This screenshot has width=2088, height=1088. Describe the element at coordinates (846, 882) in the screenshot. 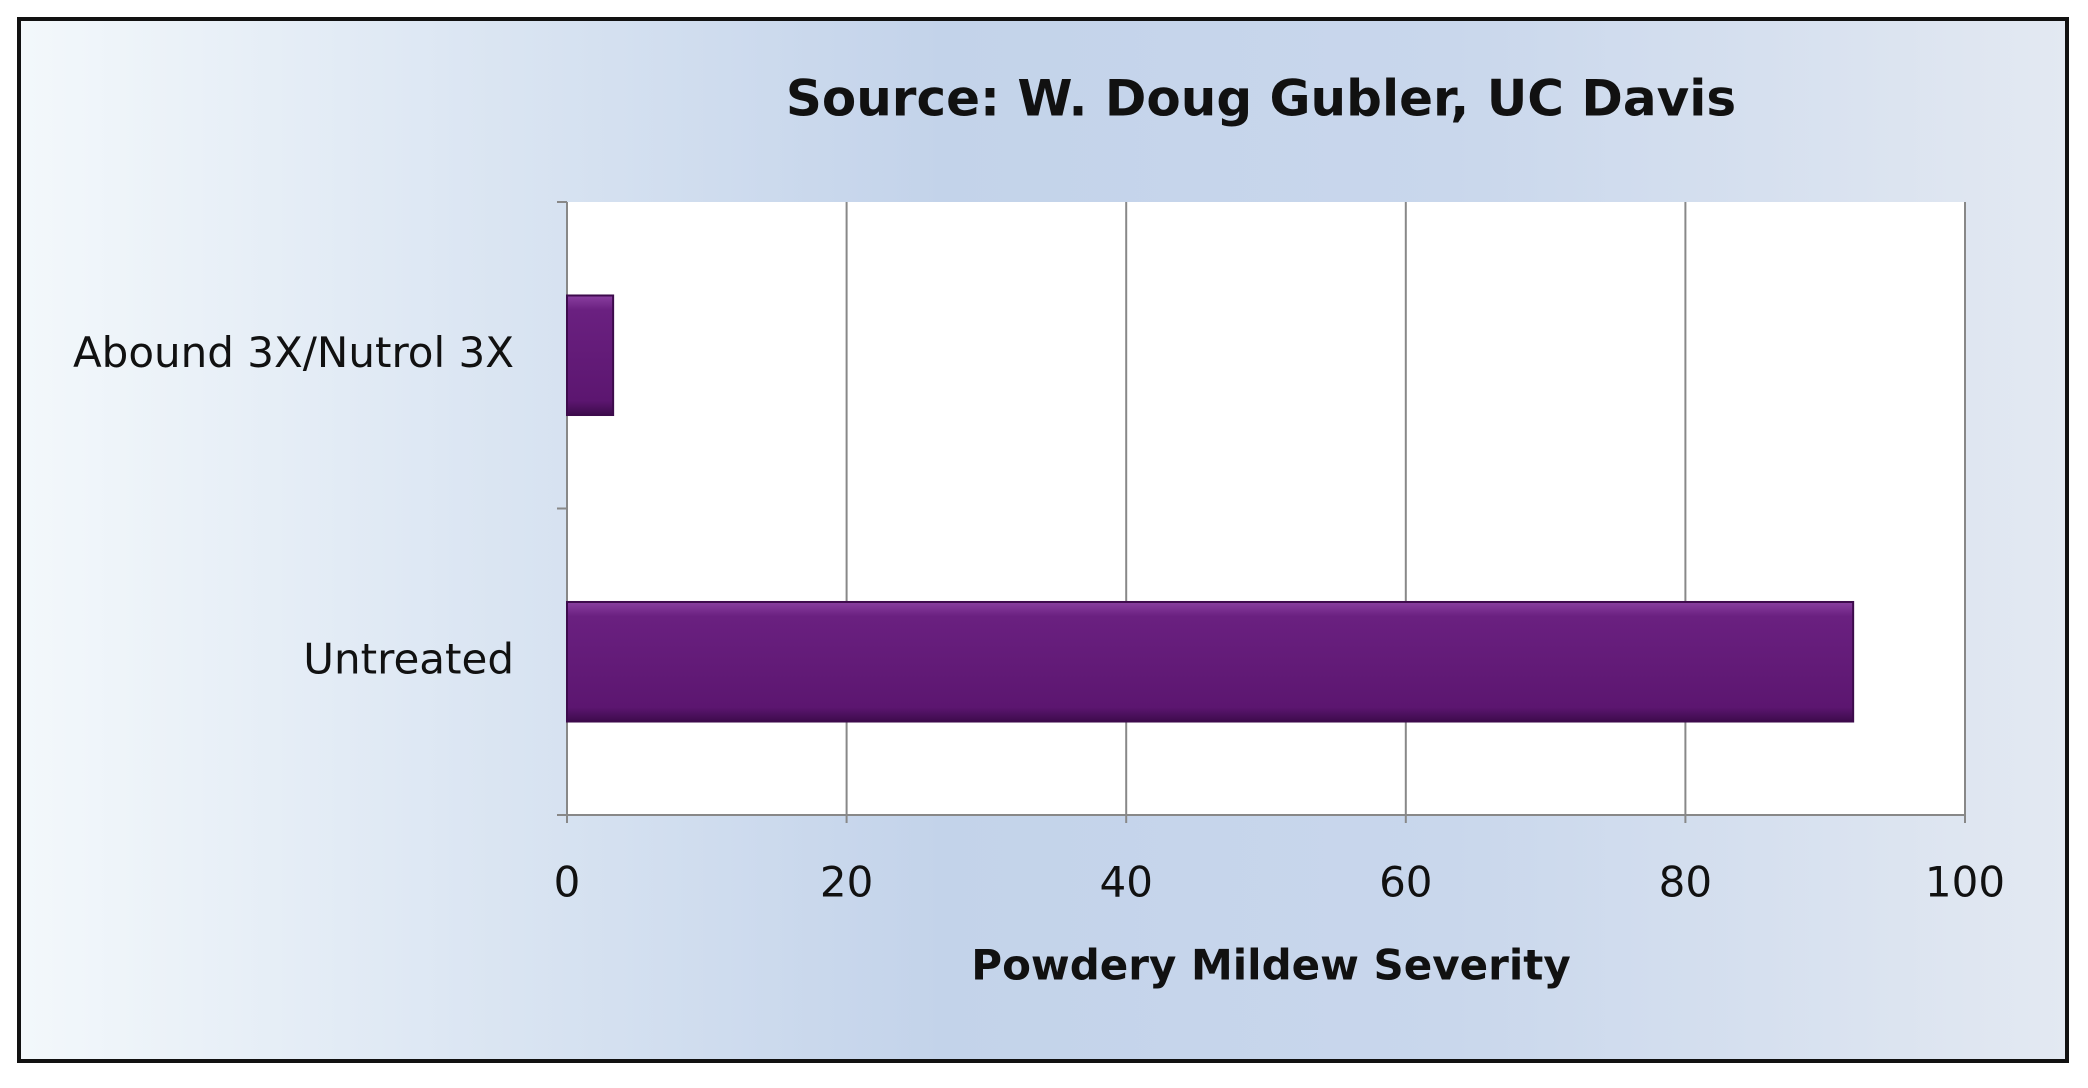

I see `x-tick-label: 20` at that location.